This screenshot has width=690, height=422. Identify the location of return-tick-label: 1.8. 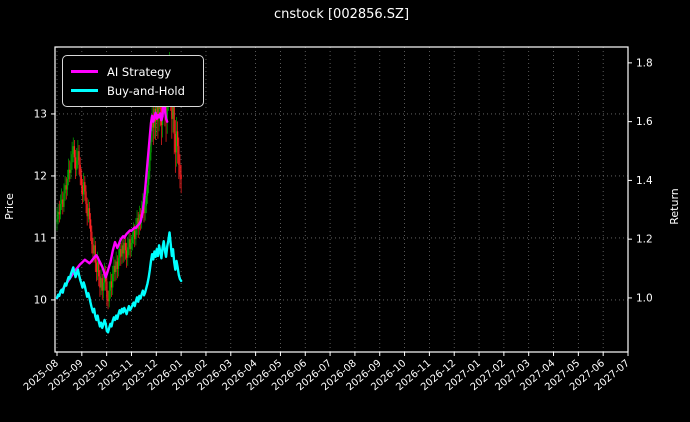
(644, 63).